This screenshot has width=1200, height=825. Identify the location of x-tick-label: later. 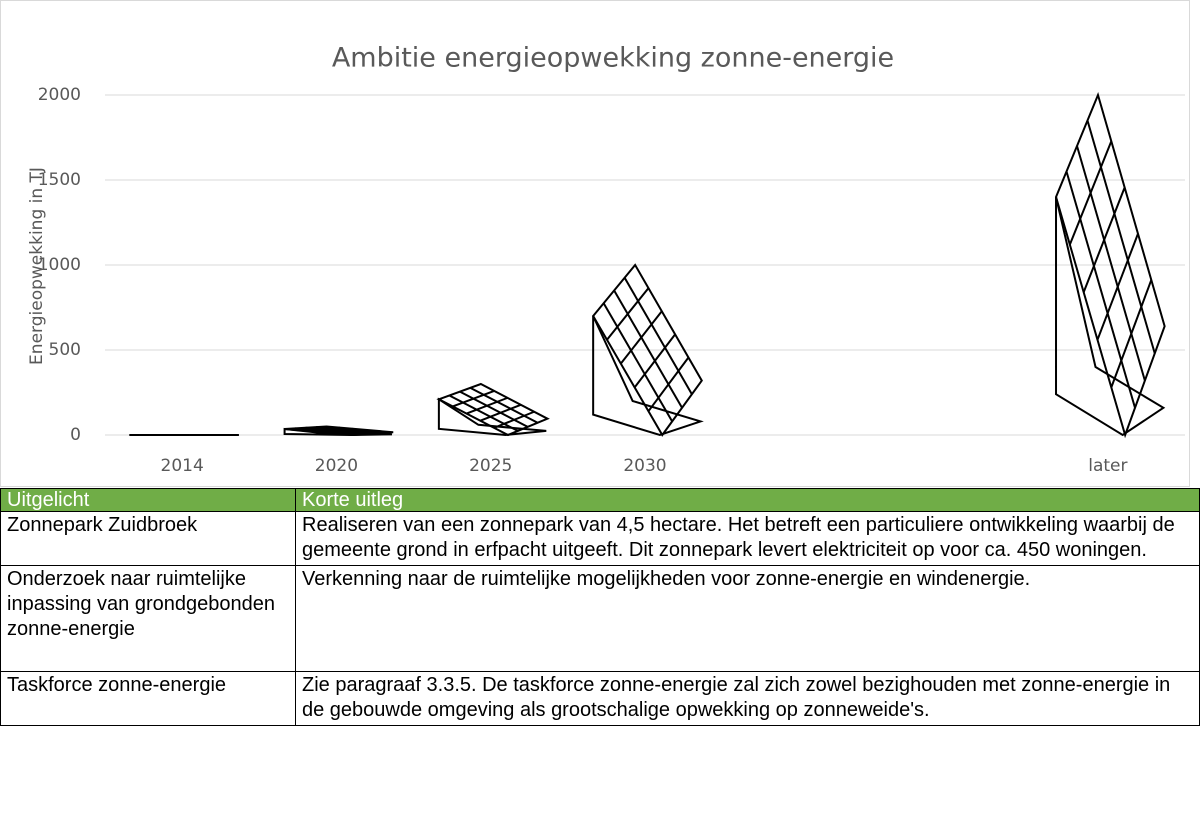
(1107, 466).